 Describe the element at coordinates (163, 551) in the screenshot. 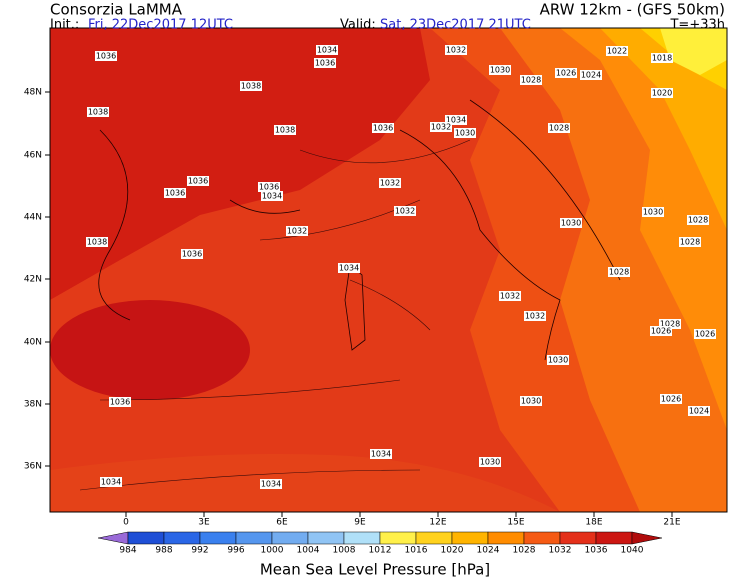

I see `colorbar-label: 988` at that location.